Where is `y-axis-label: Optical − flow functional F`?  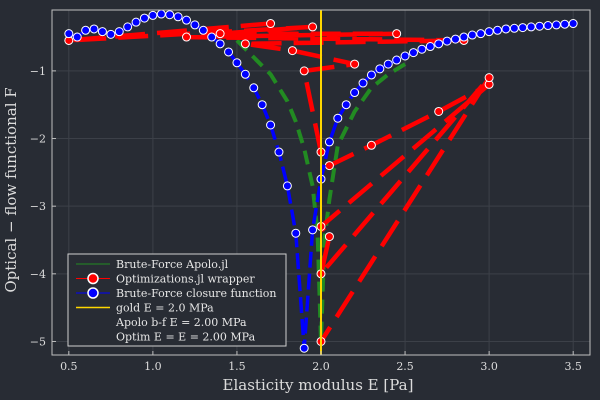 y-axis-label: Optical − flow functional F is located at coordinates (11, 189).